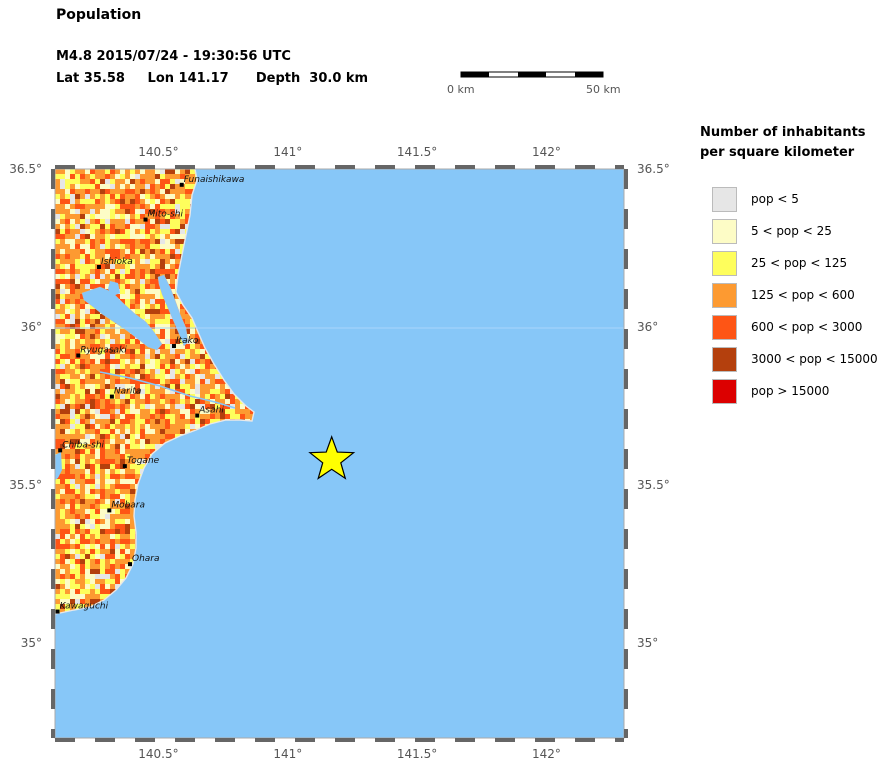 This screenshot has height=770, width=884. Describe the element at coordinates (187, 341) in the screenshot. I see `city-label: Itako` at that location.